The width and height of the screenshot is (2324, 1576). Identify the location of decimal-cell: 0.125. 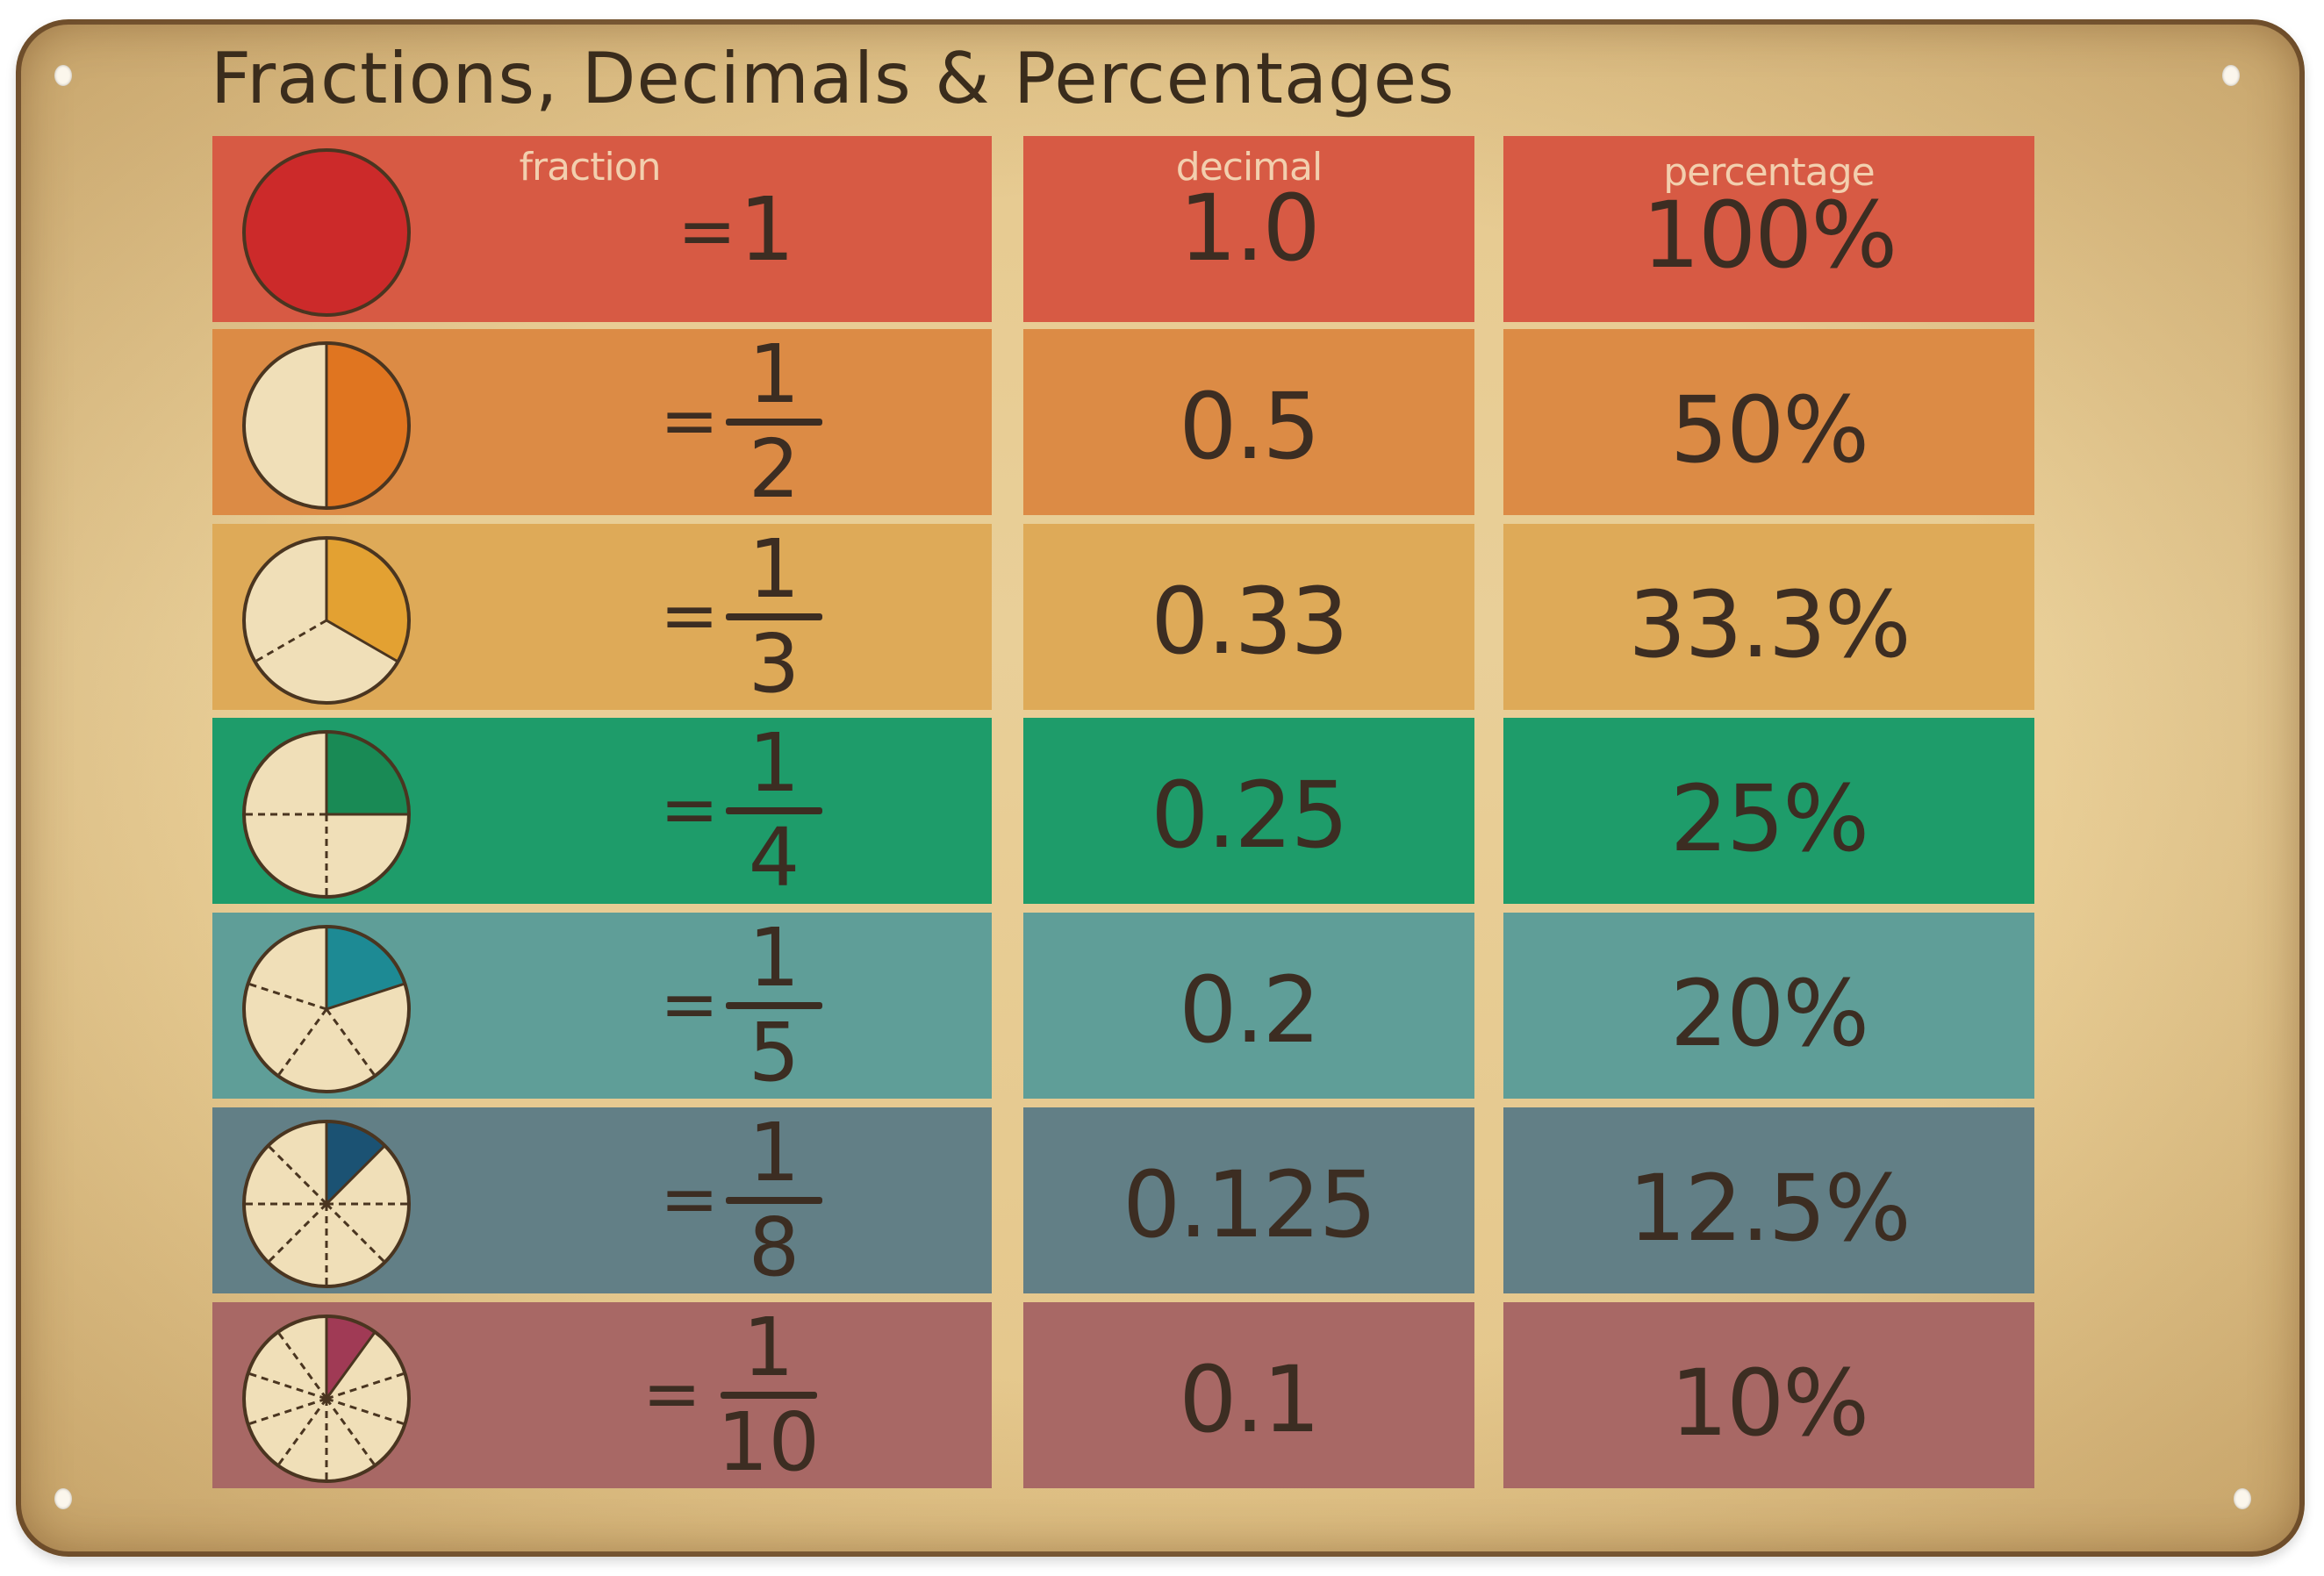
(1248, 1200).